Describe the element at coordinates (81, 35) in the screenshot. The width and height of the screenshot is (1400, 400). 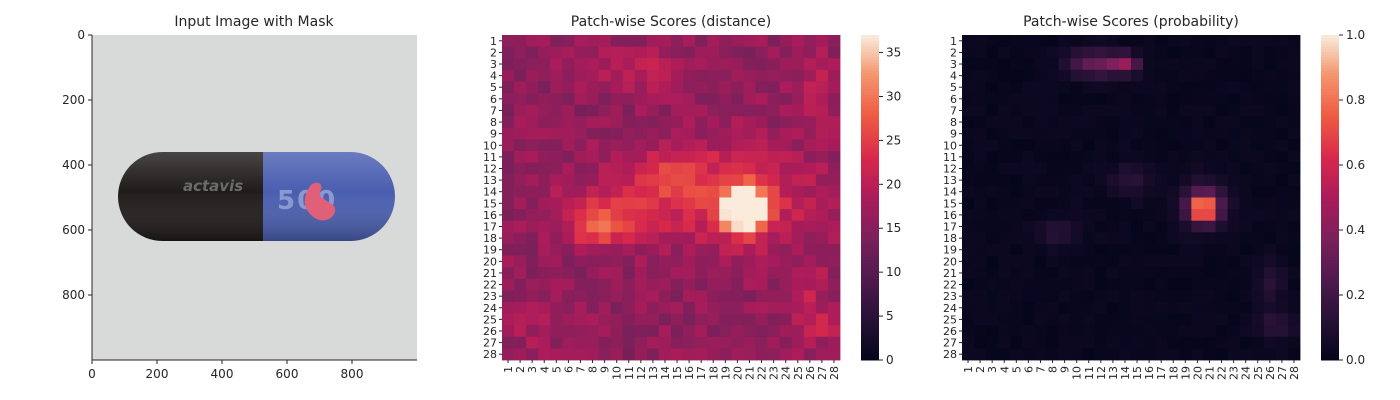
I see `image-y-tick-label: 0` at that location.